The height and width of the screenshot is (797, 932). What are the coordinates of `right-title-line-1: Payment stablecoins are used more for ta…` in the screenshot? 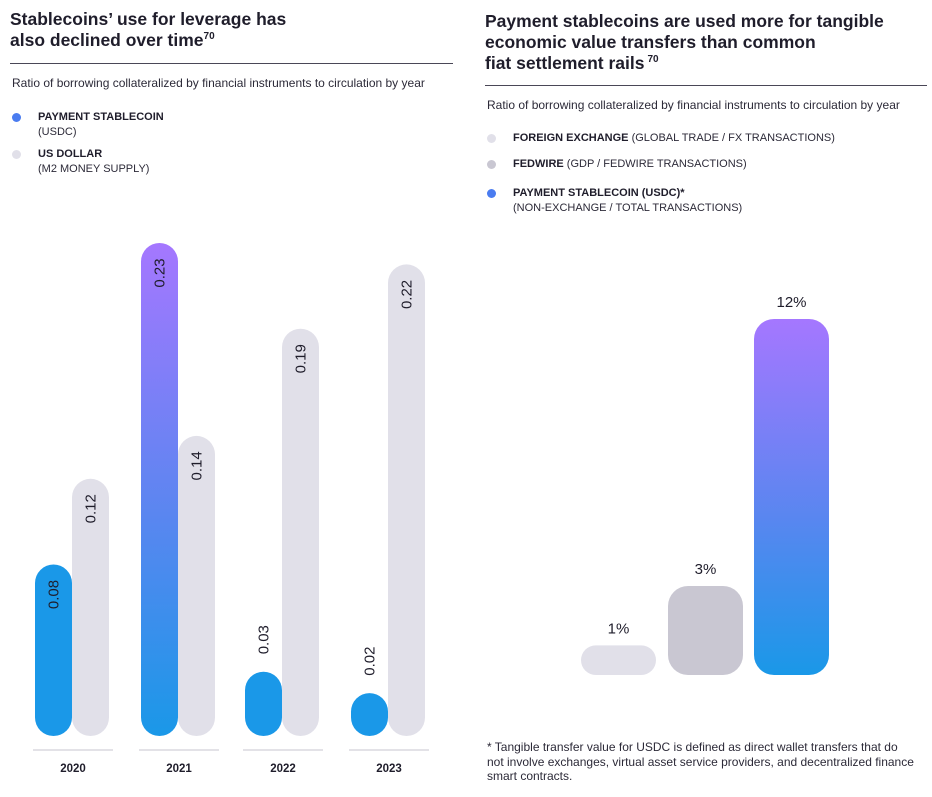 It's located at (684, 21).